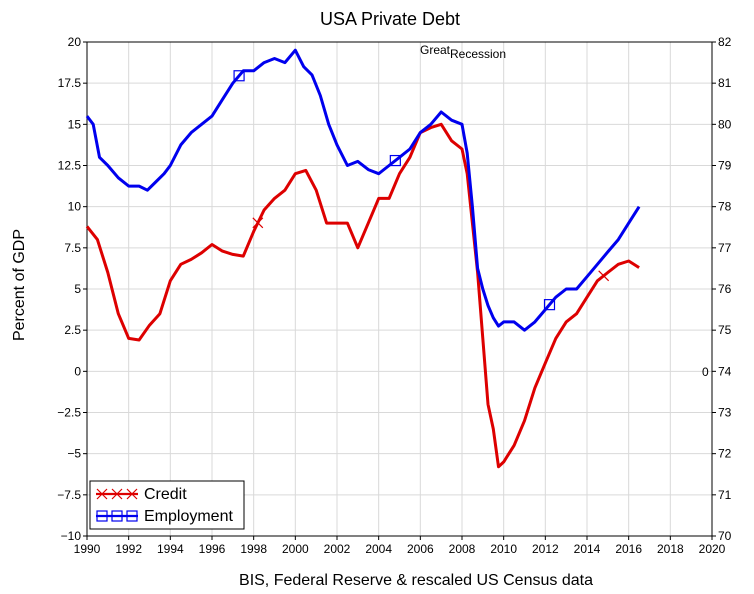  I want to click on y-tick-label: 5, so click(77, 289).